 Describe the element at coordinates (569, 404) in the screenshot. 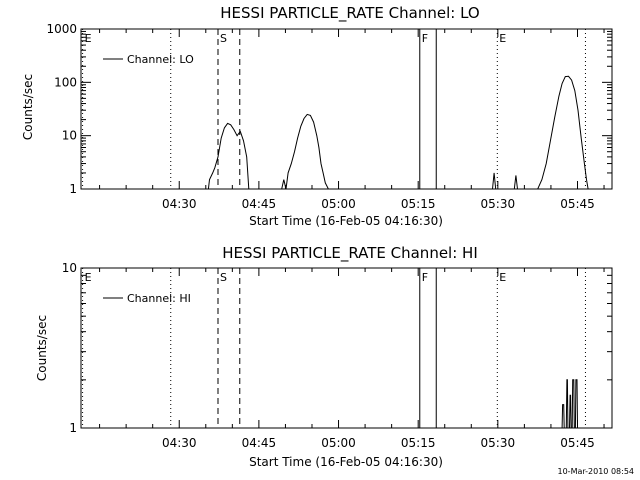

I see `series-line-hi` at that location.